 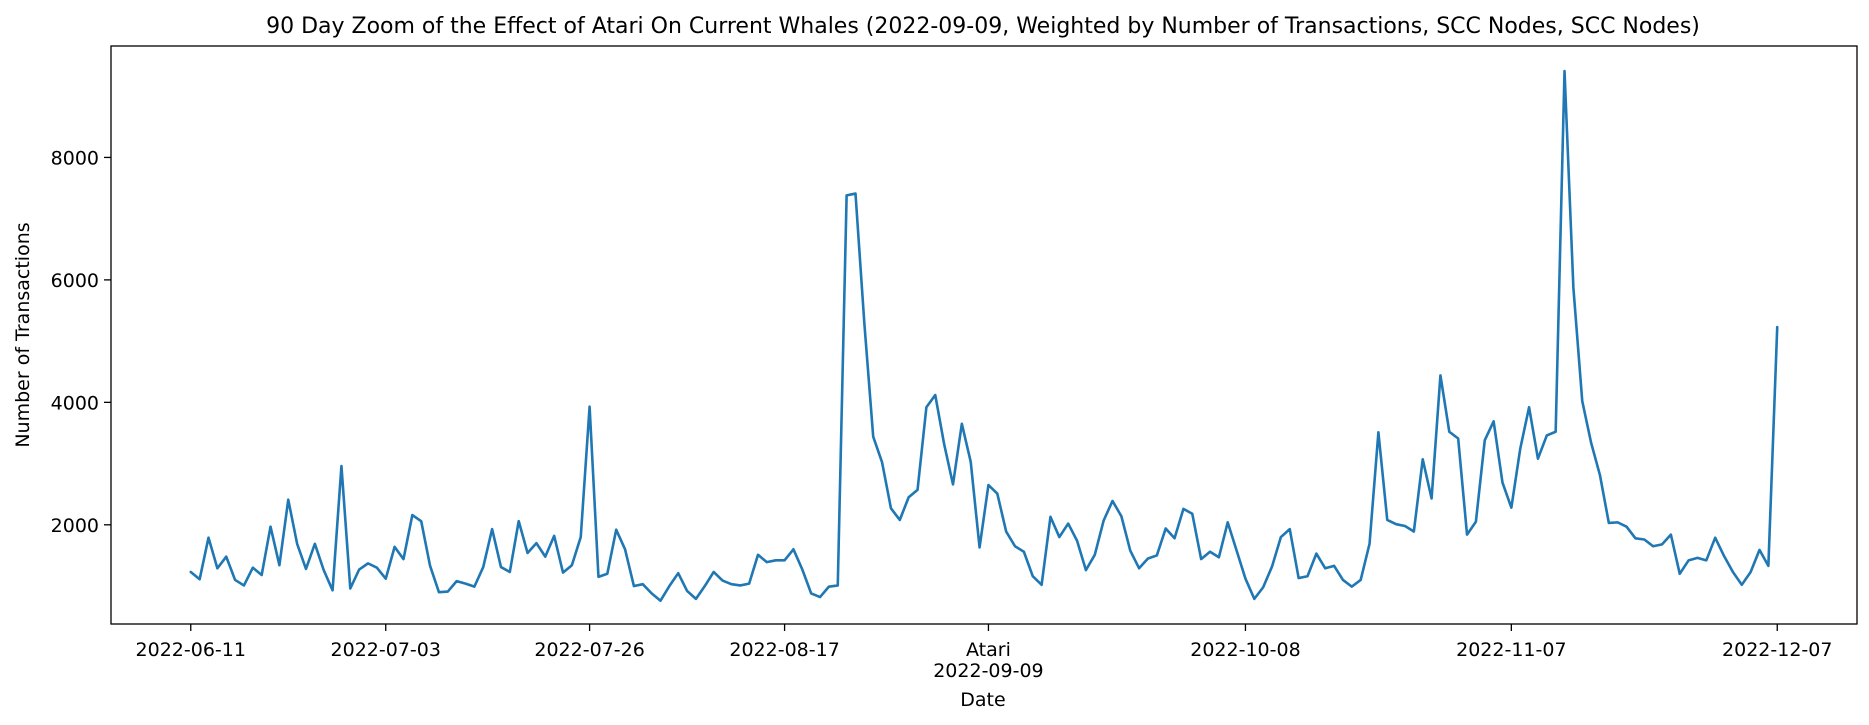 I want to click on x-tick-label: 2022-08-17, so click(x=784, y=650).